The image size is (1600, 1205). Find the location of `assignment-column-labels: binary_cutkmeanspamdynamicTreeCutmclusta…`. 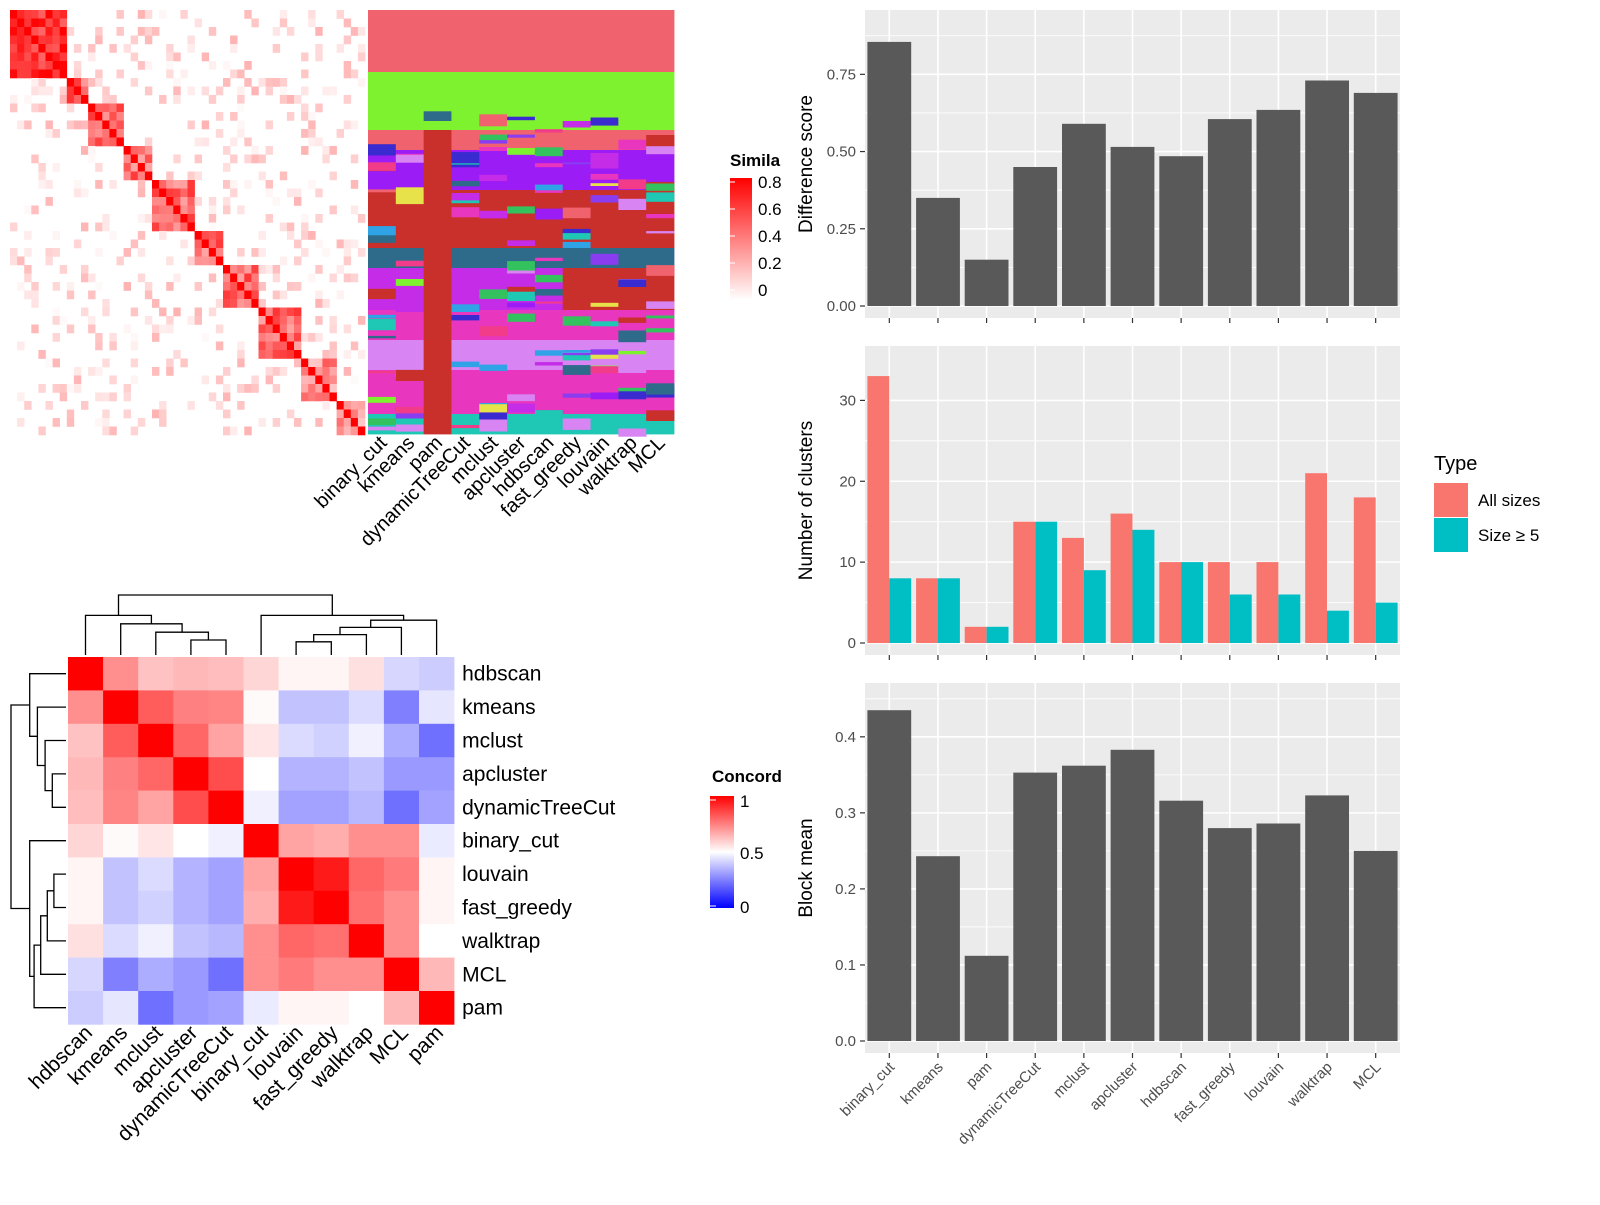

assignment-column-labels: binary_cutkmeanspamdynamicTreeCutmclusta… is located at coordinates (490, 491).